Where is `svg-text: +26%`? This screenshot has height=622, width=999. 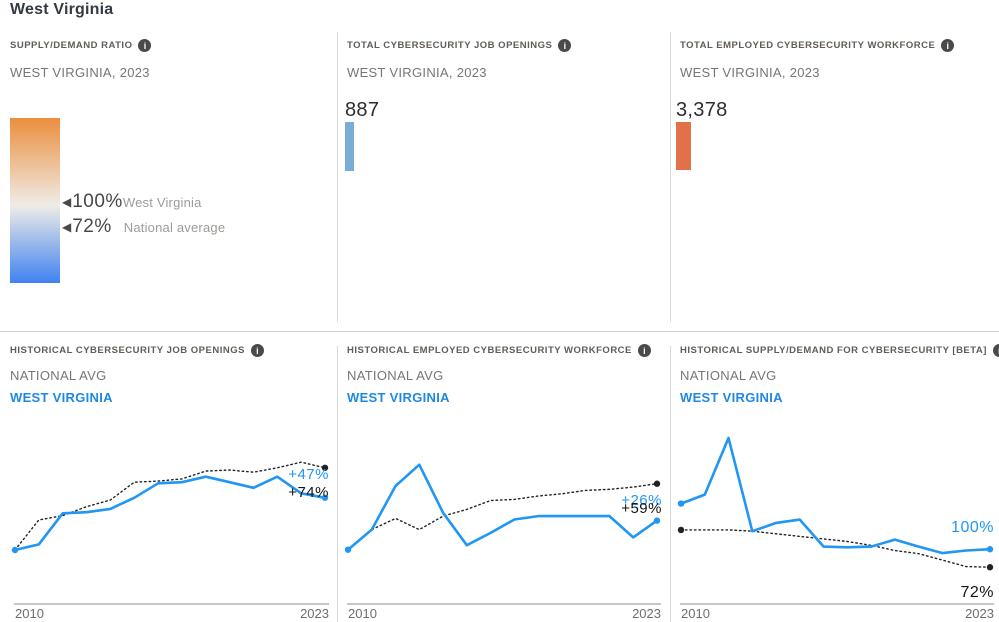
svg-text: +26% is located at coordinates (641, 500).